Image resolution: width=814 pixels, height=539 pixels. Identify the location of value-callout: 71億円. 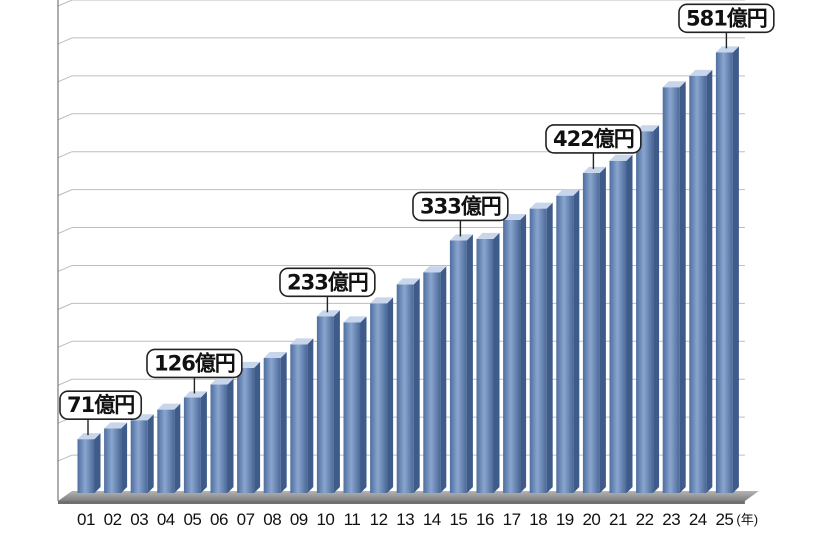
(101, 413).